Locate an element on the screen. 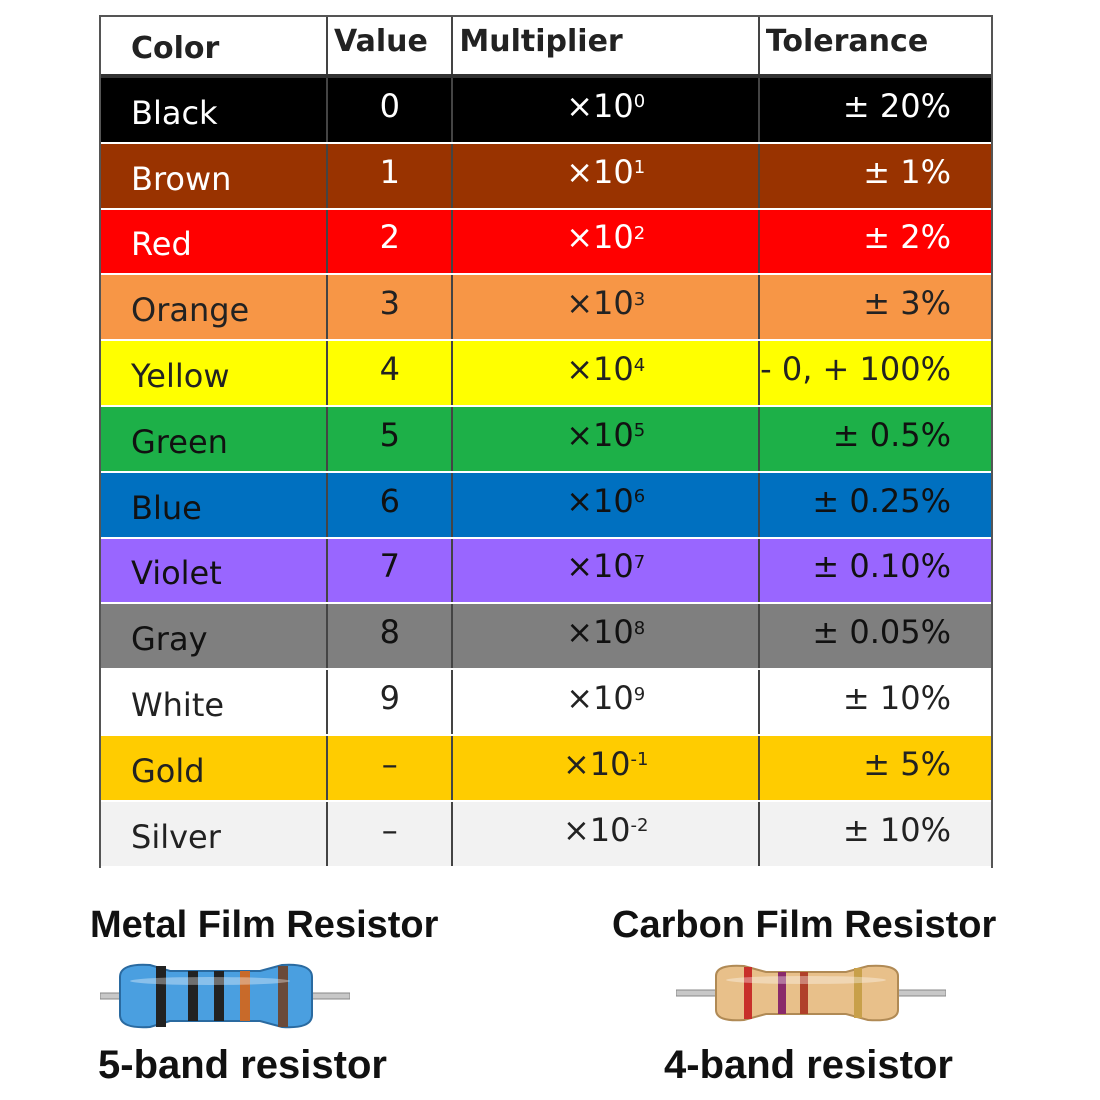  color-name: White is located at coordinates (215, 702).